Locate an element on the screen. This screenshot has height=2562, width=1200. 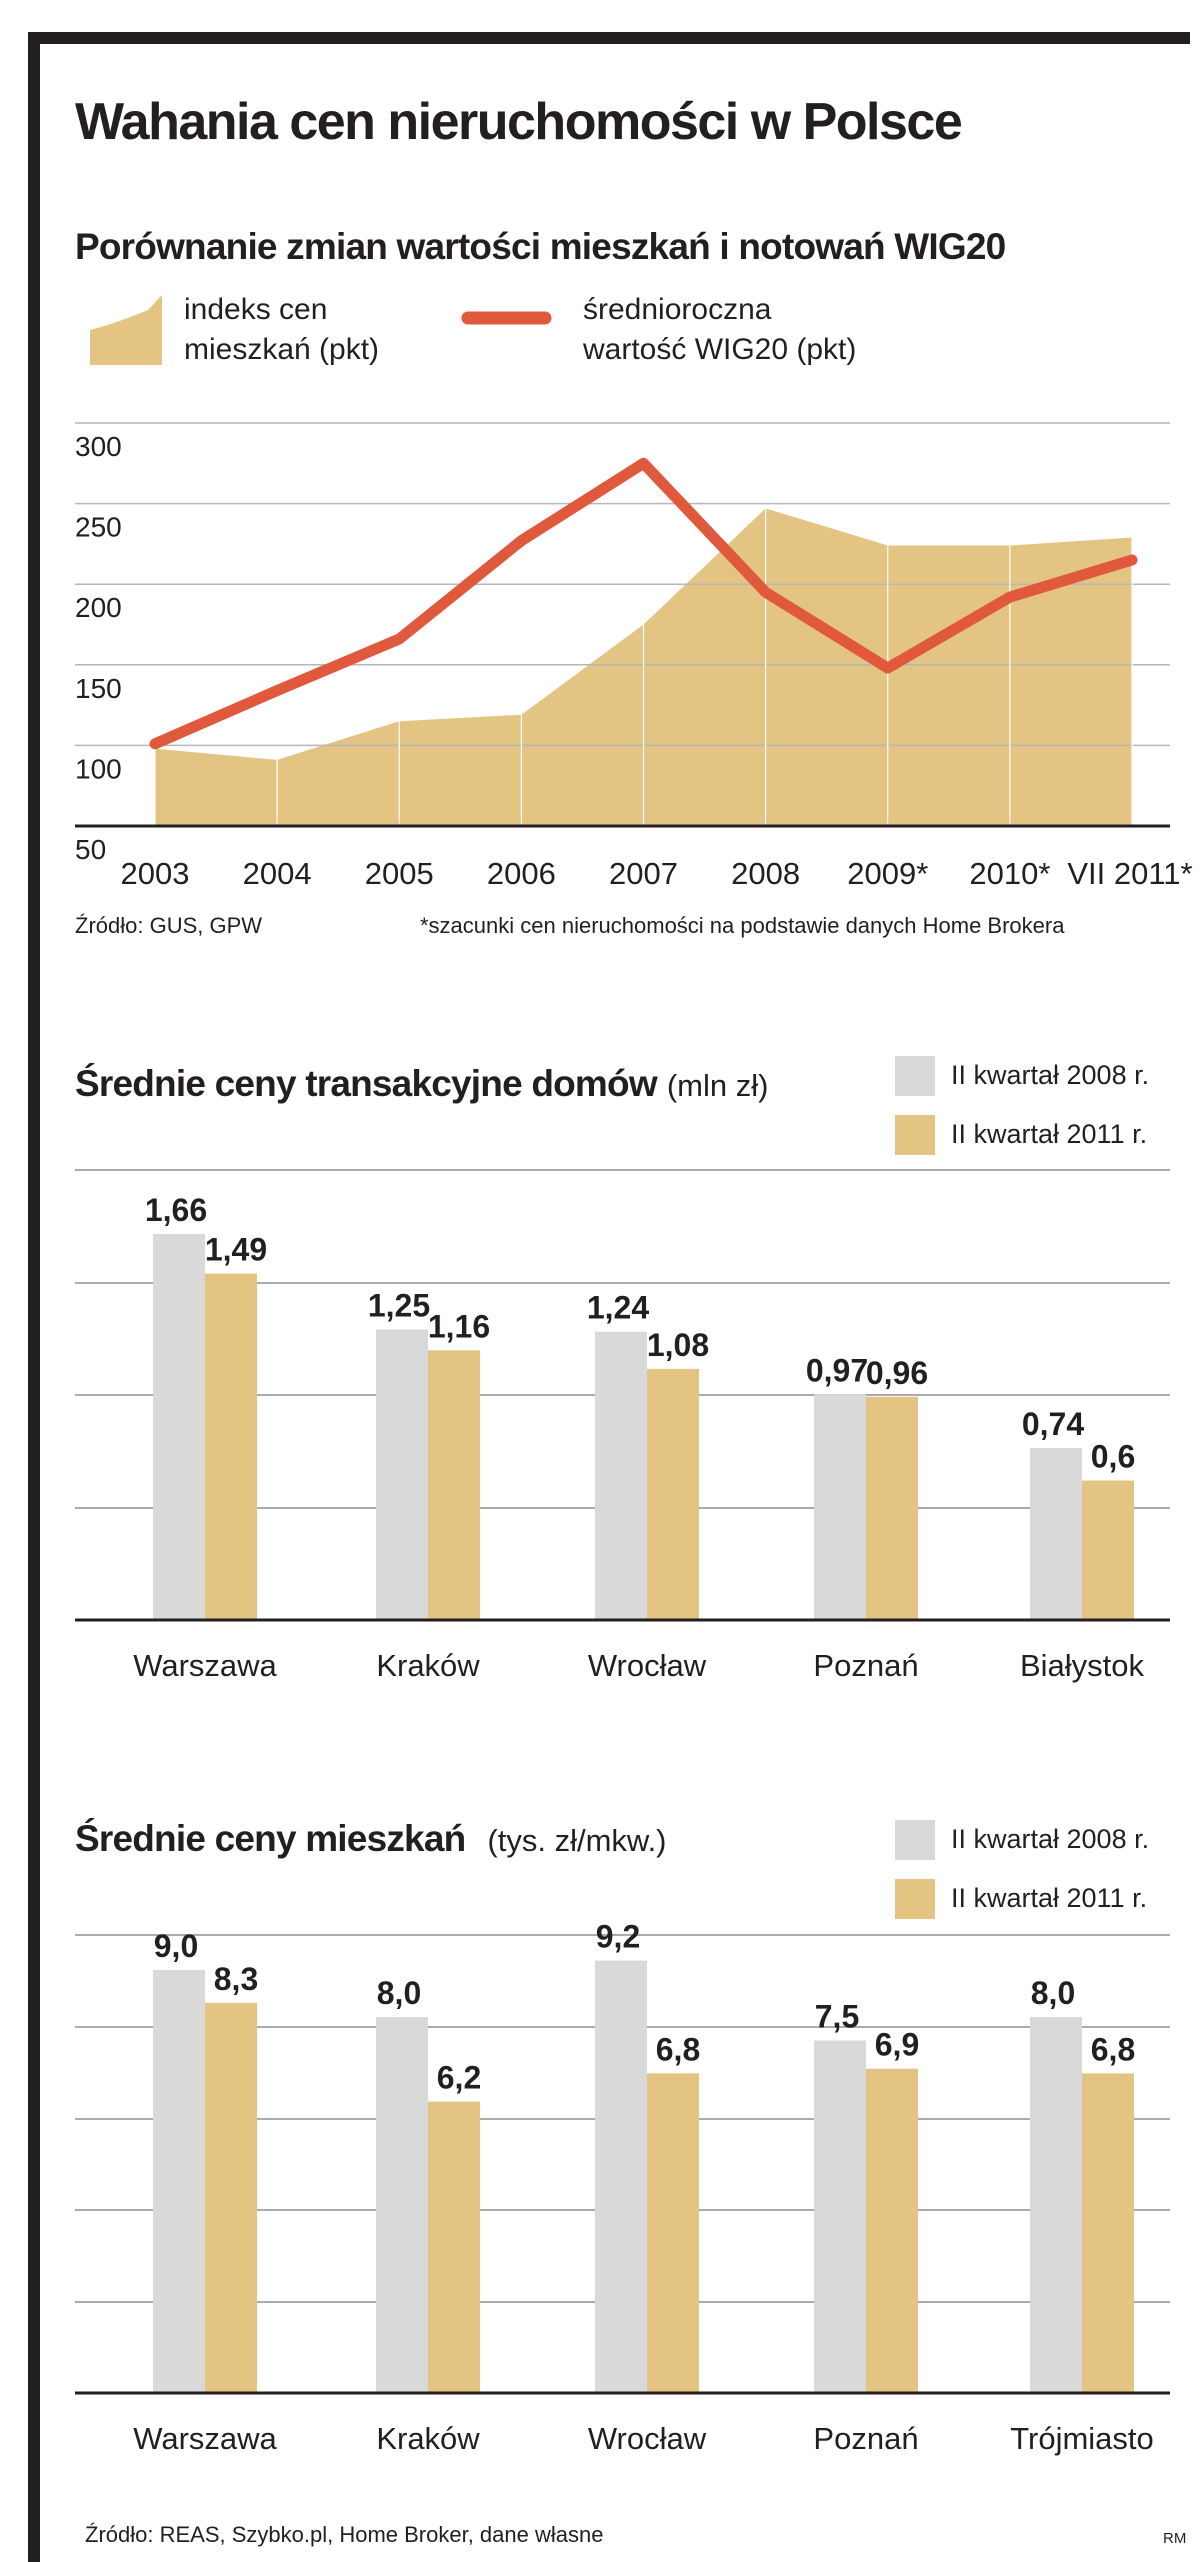
chart2-legend2-swatch is located at coordinates (915, 1135).